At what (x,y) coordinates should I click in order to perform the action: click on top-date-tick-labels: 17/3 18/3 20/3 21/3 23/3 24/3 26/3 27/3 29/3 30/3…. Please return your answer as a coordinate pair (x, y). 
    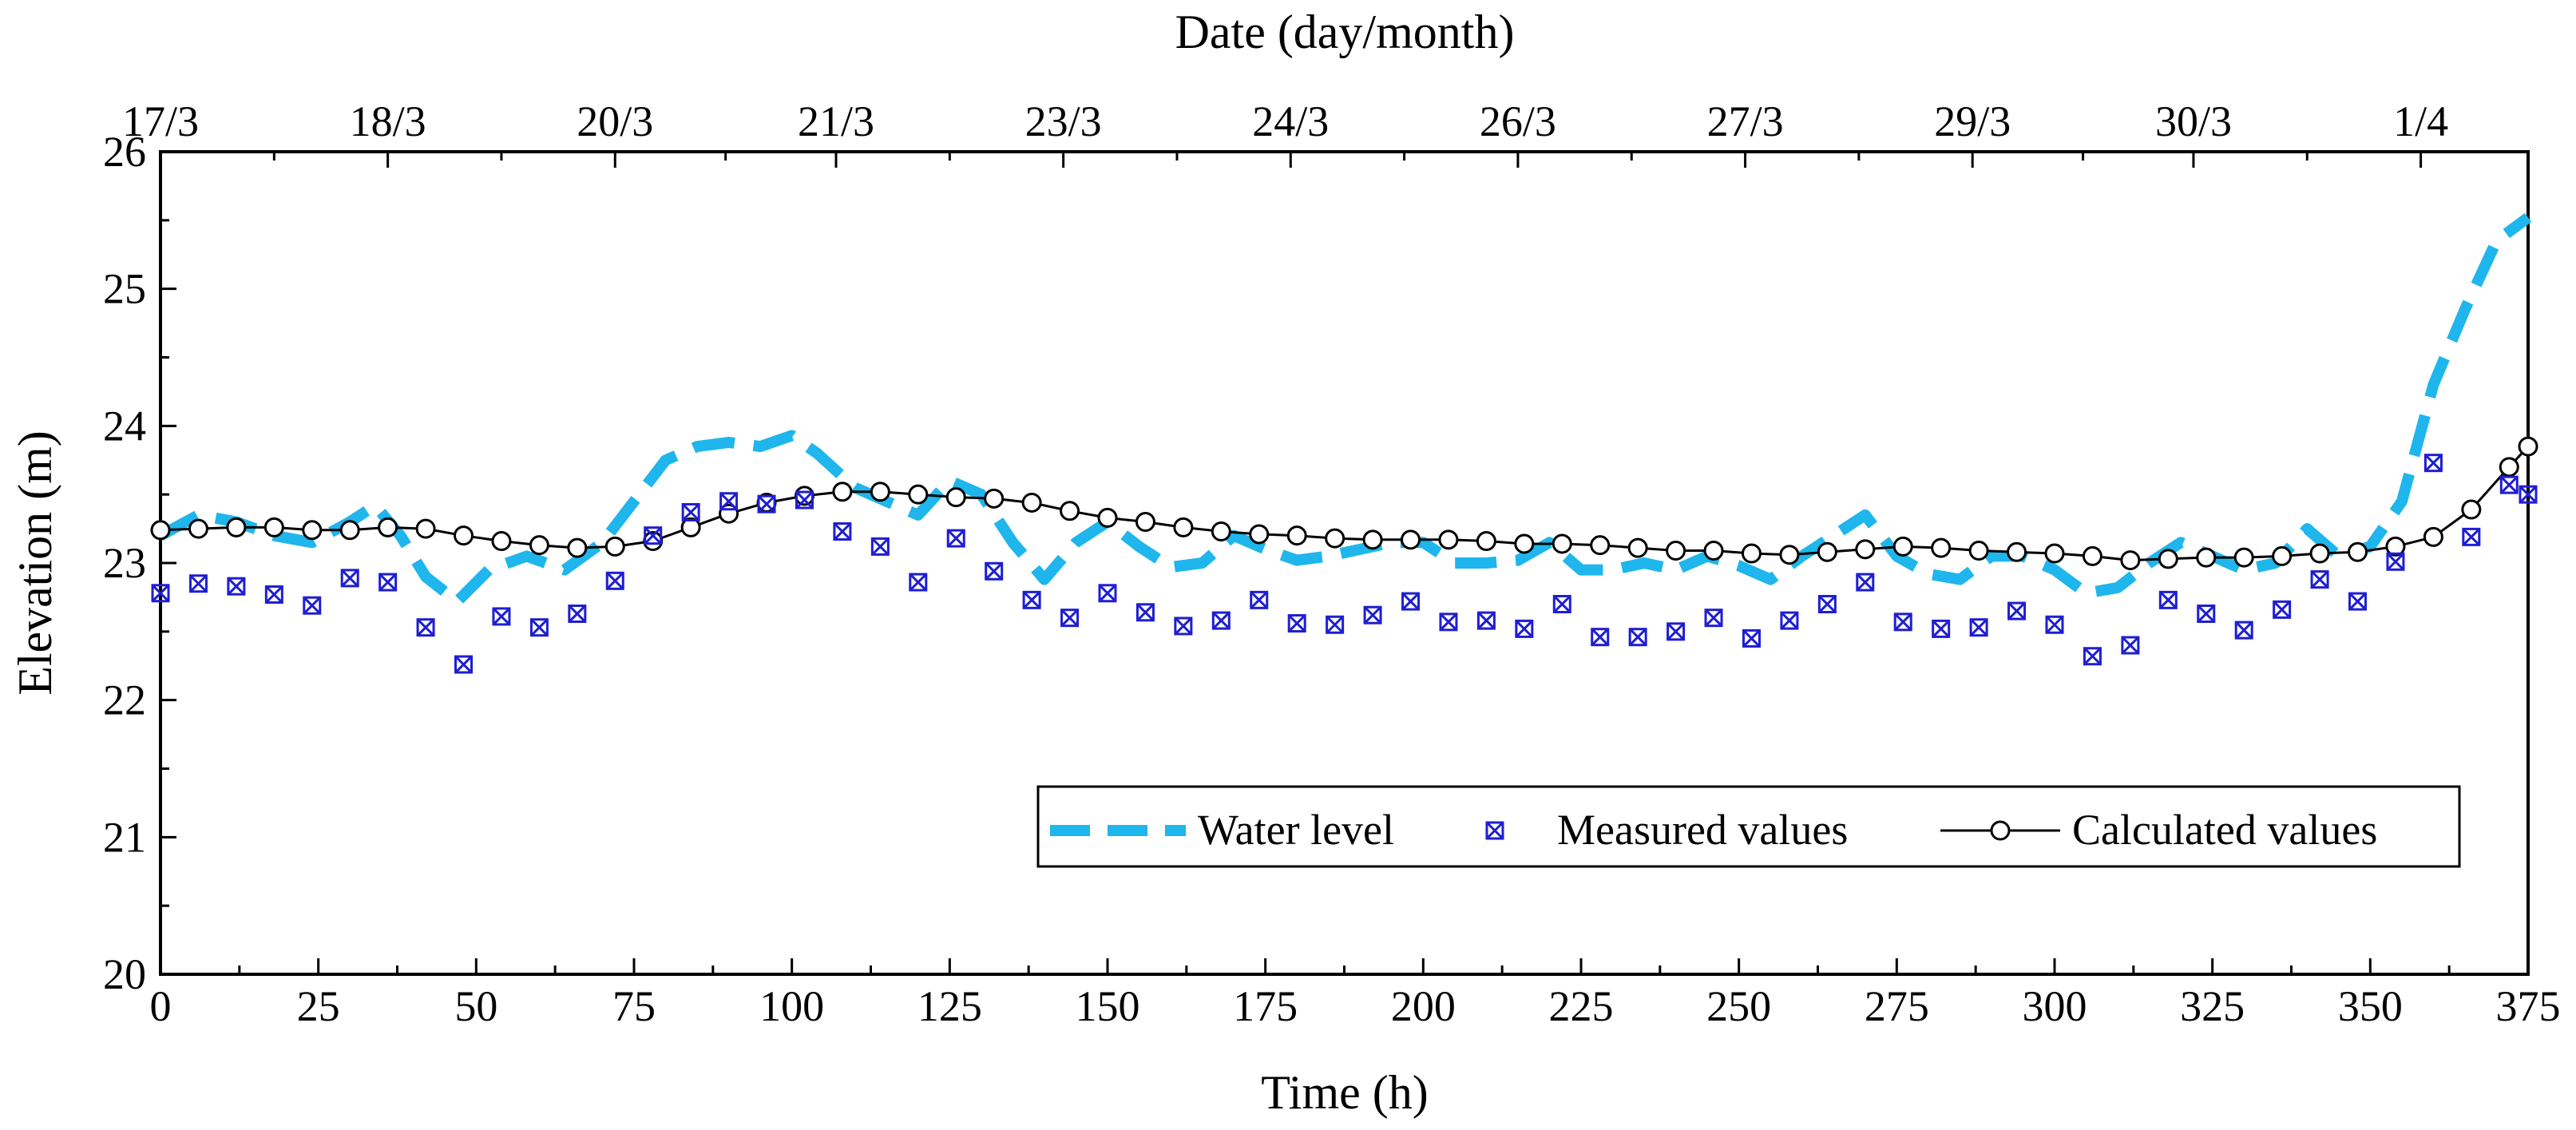
    Looking at the image, I should click on (1285, 121).